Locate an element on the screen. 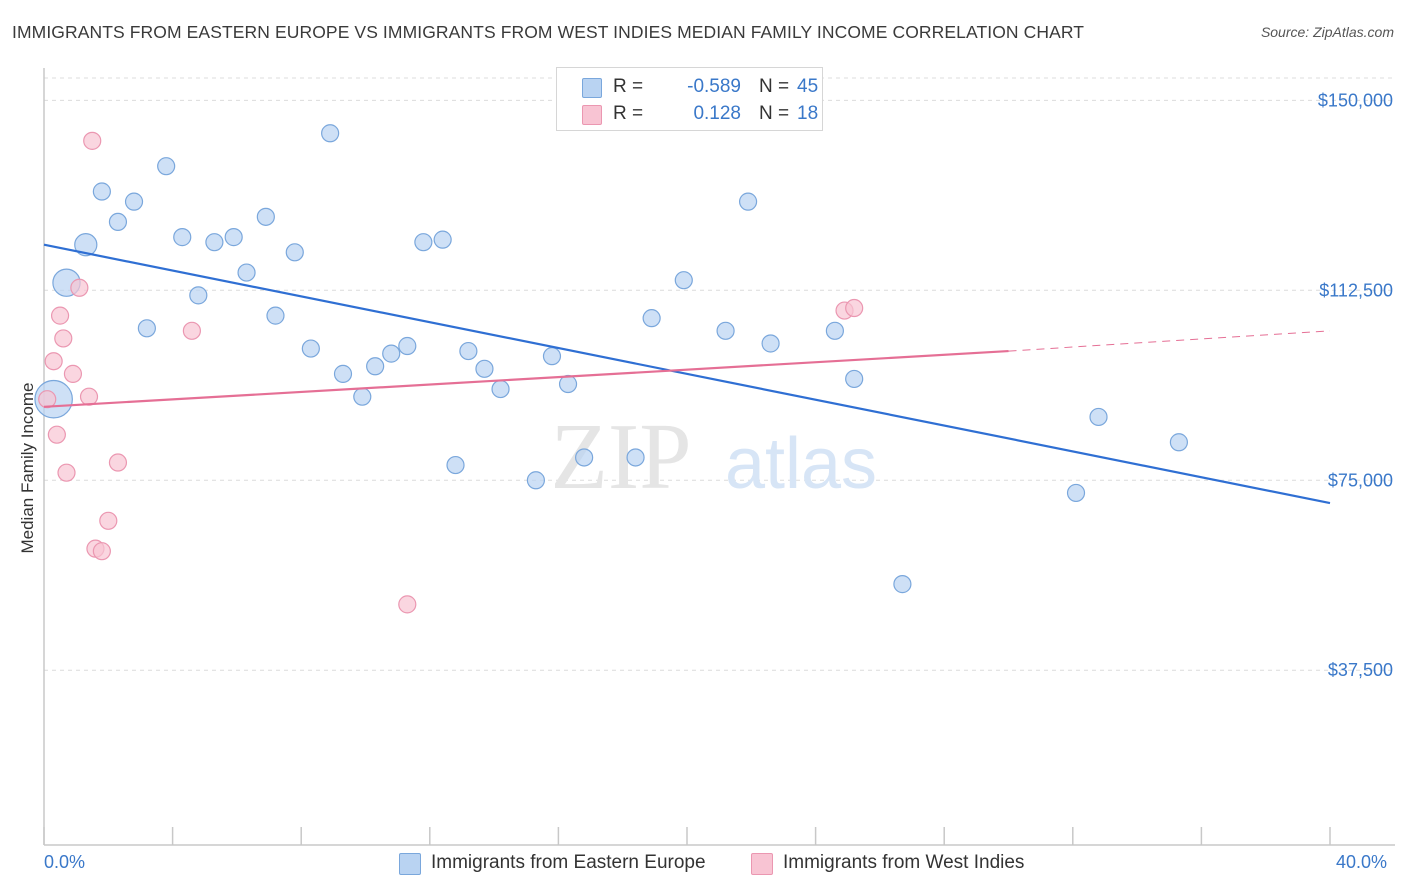 This screenshot has height=892, width=1406. correlation-legend: R = -0.589 N = 45 R = 0.128 N = 18 is located at coordinates (689, 99).